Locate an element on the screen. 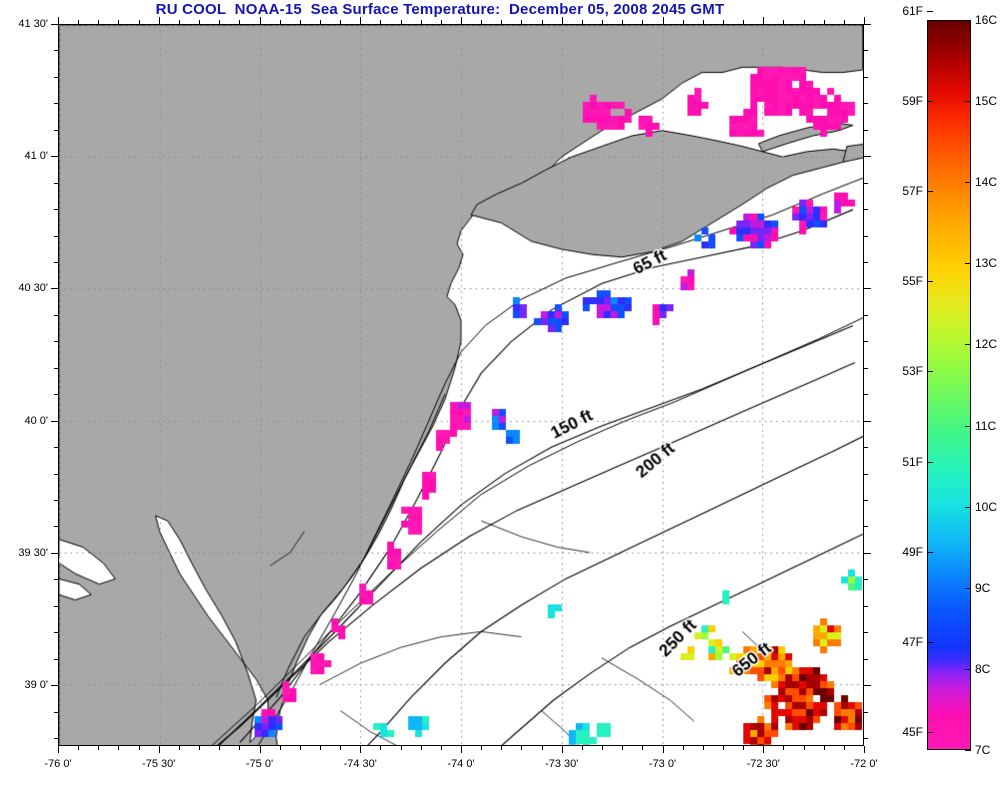 The image size is (1000, 785). colorbar-label-fahrenheit: 49F is located at coordinates (912, 551).